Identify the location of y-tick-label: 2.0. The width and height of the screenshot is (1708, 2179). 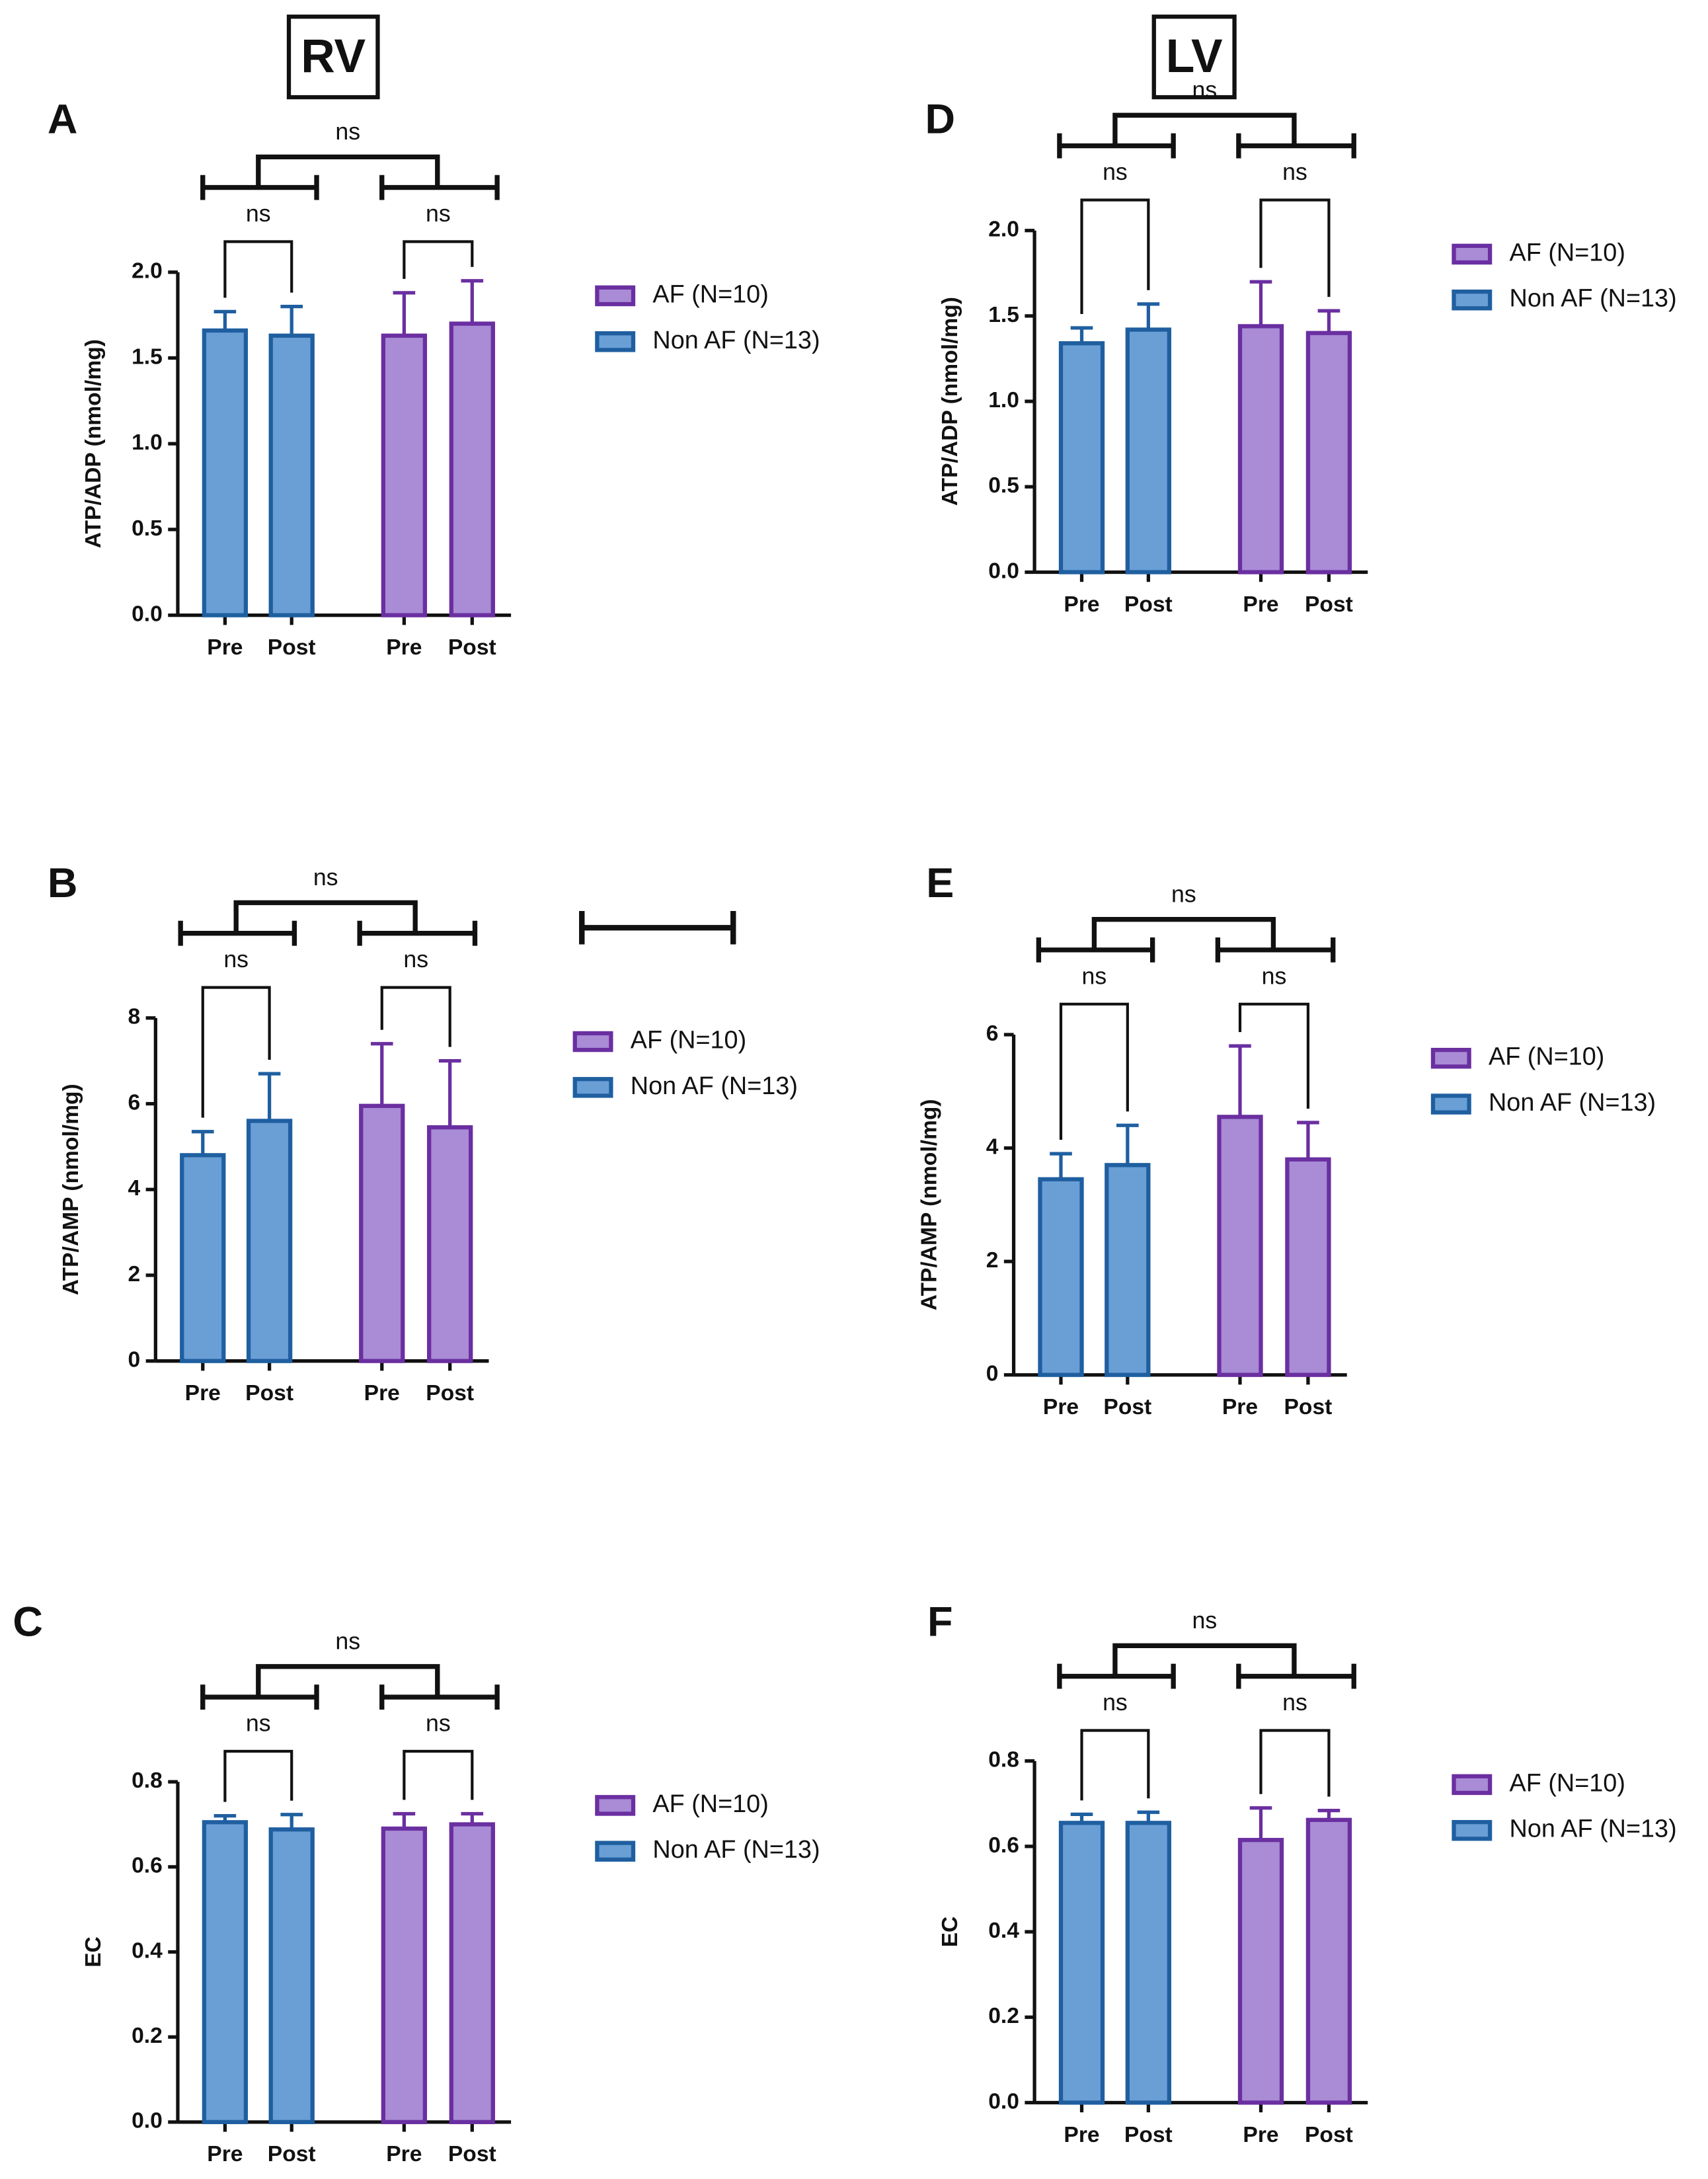
(147, 271).